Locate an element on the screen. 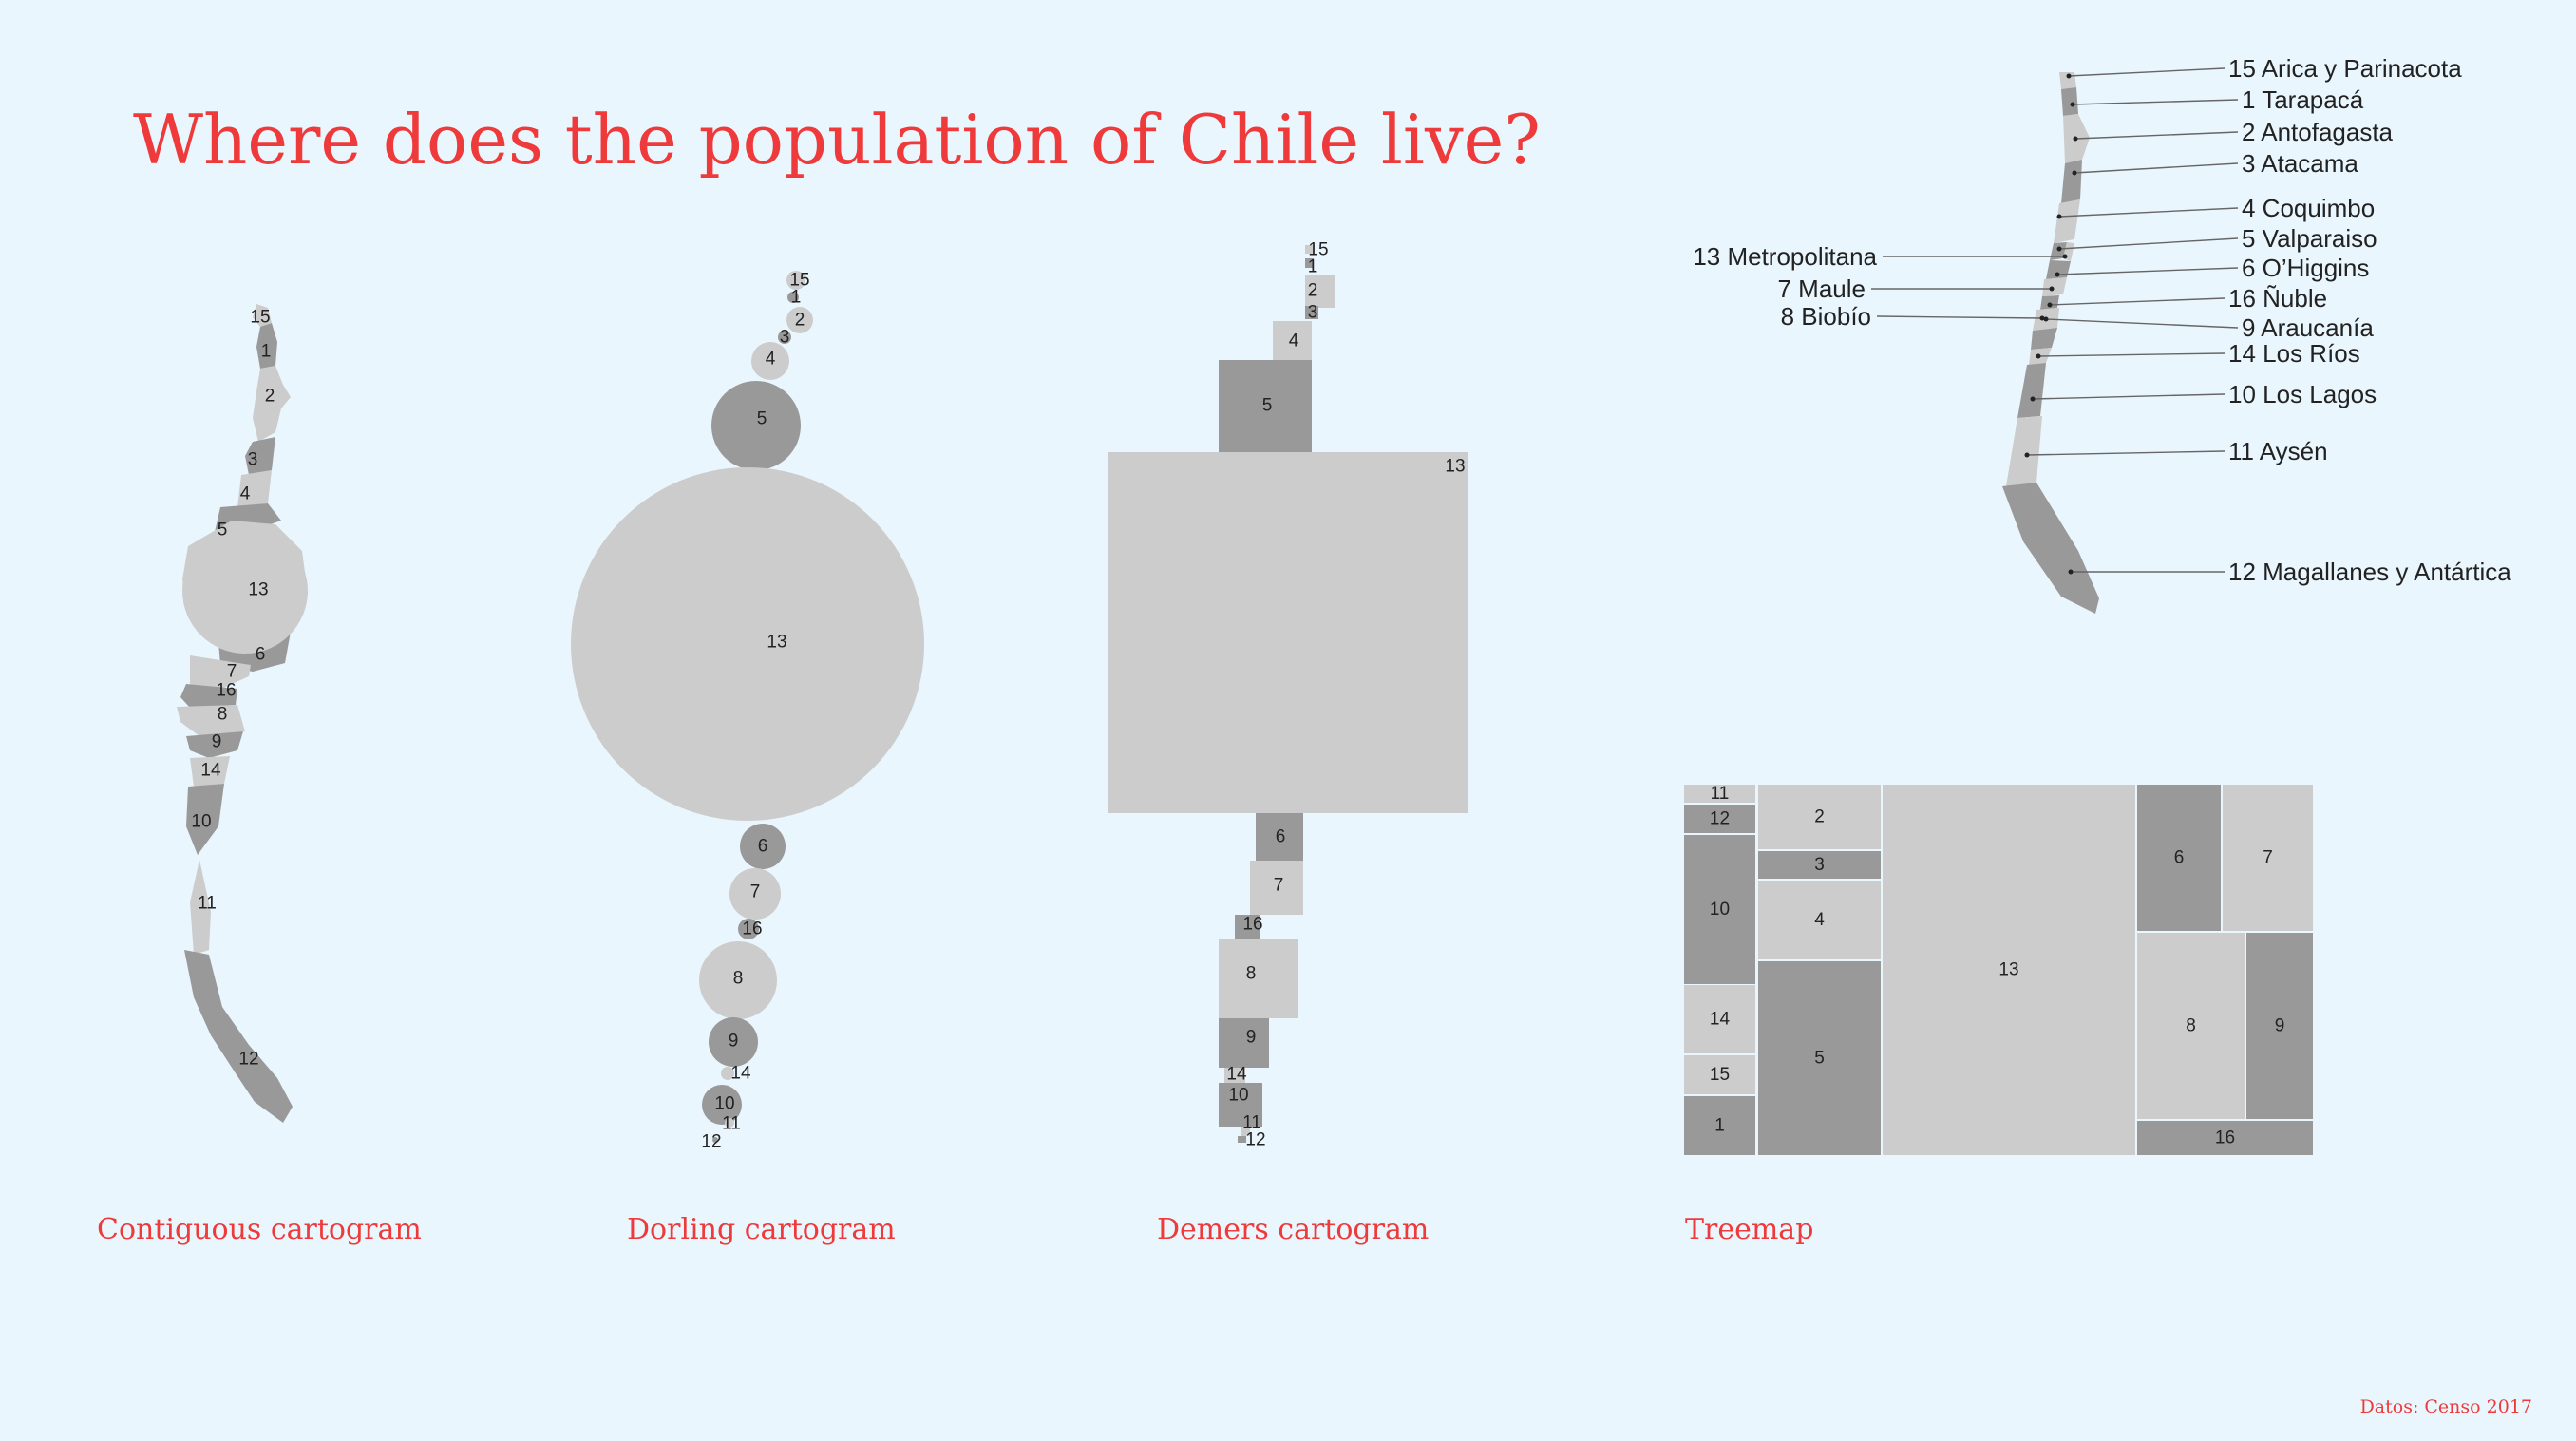 Image resolution: width=2576 pixels, height=1441 pixels. region-name-13: 13 Metropolitana is located at coordinates (1785, 256).